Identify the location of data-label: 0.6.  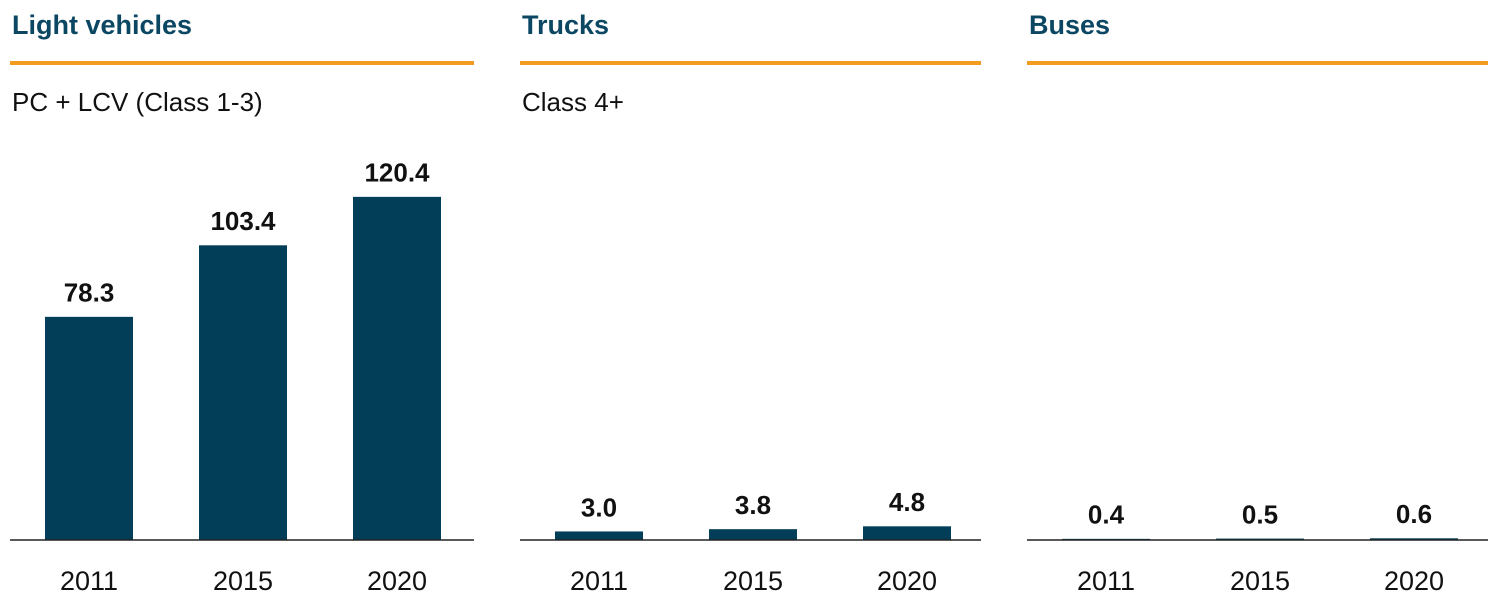
(1414, 514).